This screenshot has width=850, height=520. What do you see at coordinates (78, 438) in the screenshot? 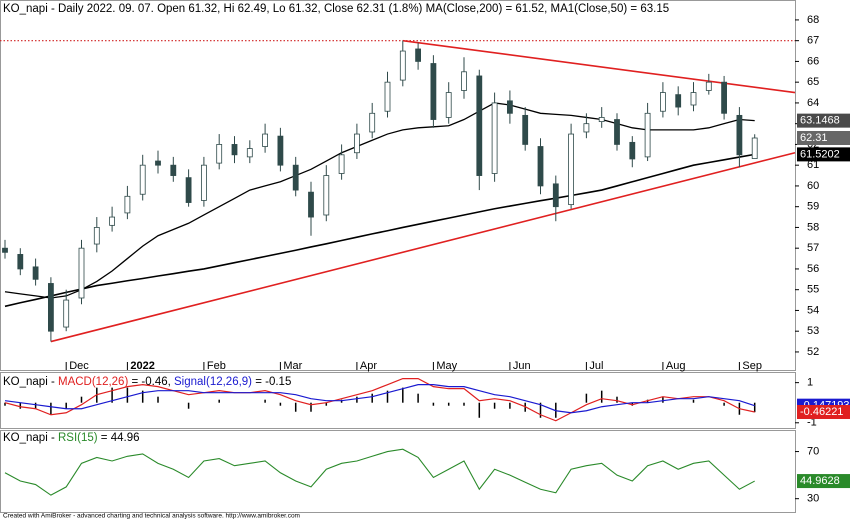
I see `title-part: RSI(15)` at bounding box center [78, 438].